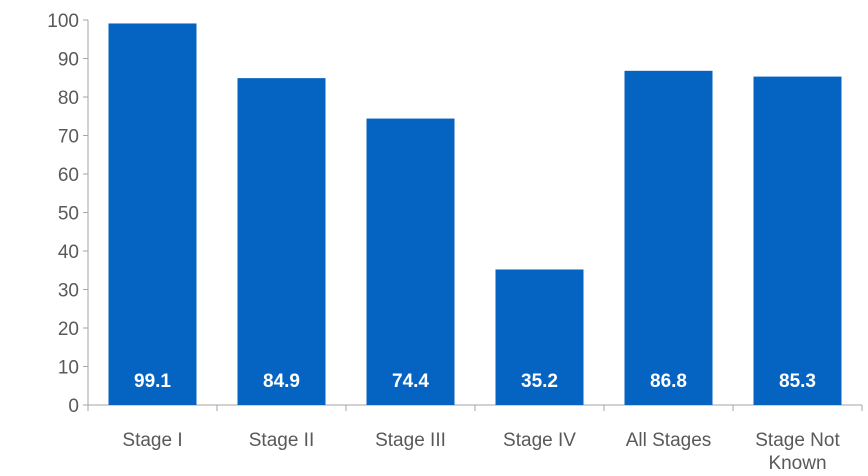 Image resolution: width=868 pixels, height=476 pixels. I want to click on y-tick-label: 90, so click(68, 60).